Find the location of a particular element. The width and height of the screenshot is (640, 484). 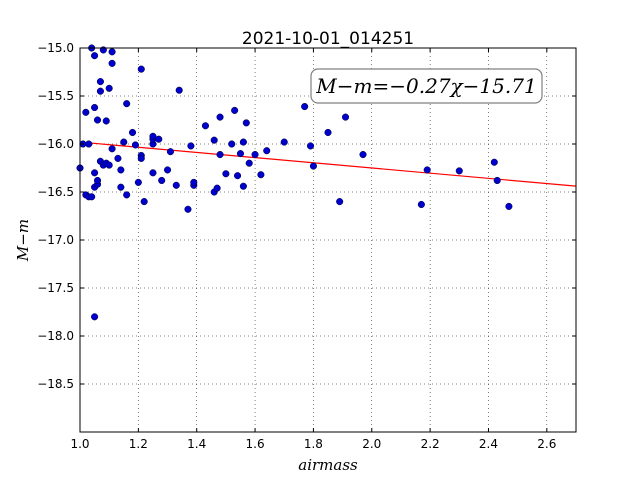

y-tick-label: −16.5 is located at coordinates (55, 192).